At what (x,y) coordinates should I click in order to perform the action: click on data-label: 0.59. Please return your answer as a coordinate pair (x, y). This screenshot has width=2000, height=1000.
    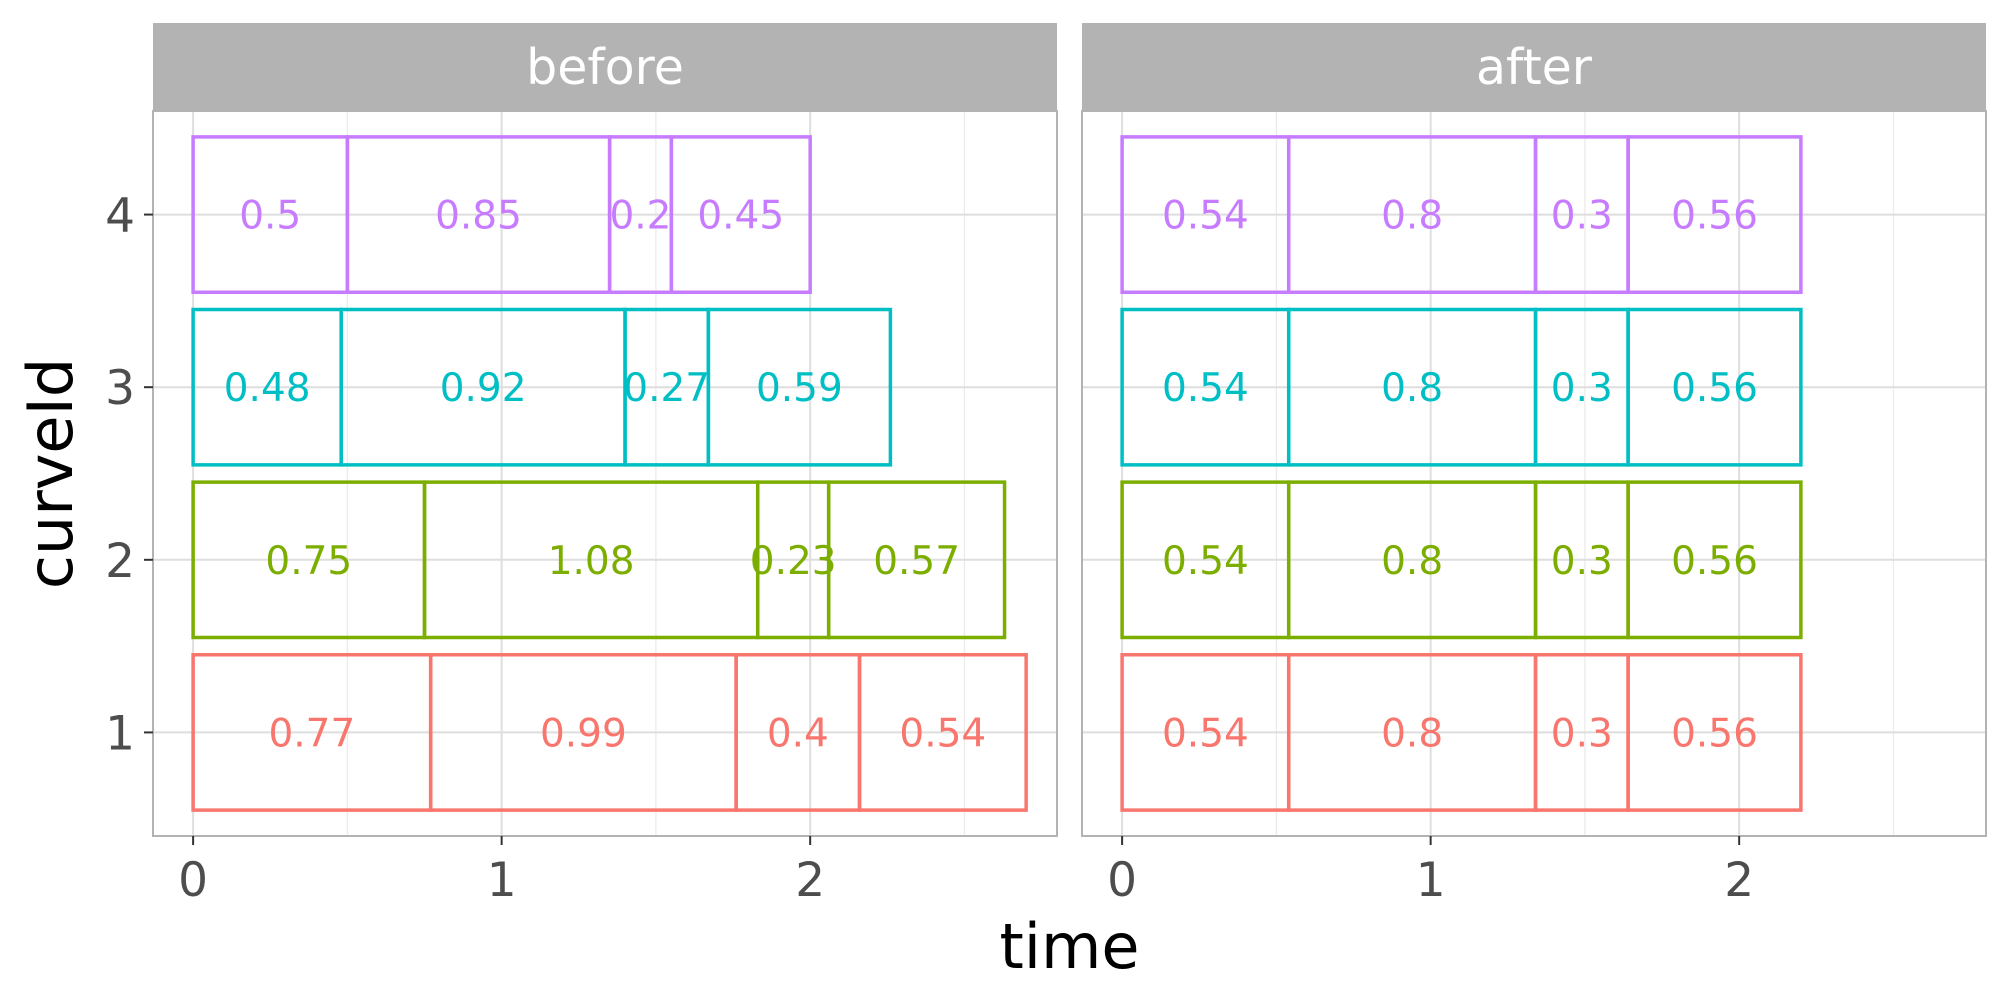
    Looking at the image, I should click on (799, 388).